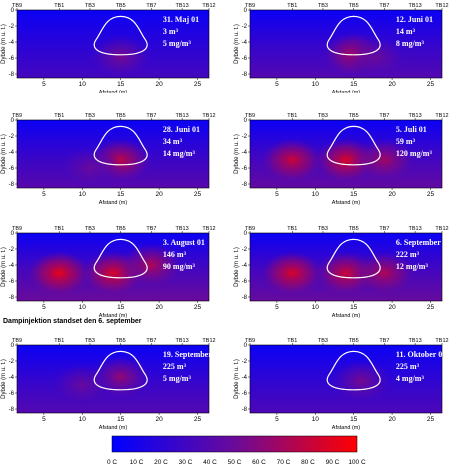 The height and width of the screenshot is (472, 461). What do you see at coordinates (181, 129) in the screenshot?
I see `date-label: 28. Juni 01` at bounding box center [181, 129].